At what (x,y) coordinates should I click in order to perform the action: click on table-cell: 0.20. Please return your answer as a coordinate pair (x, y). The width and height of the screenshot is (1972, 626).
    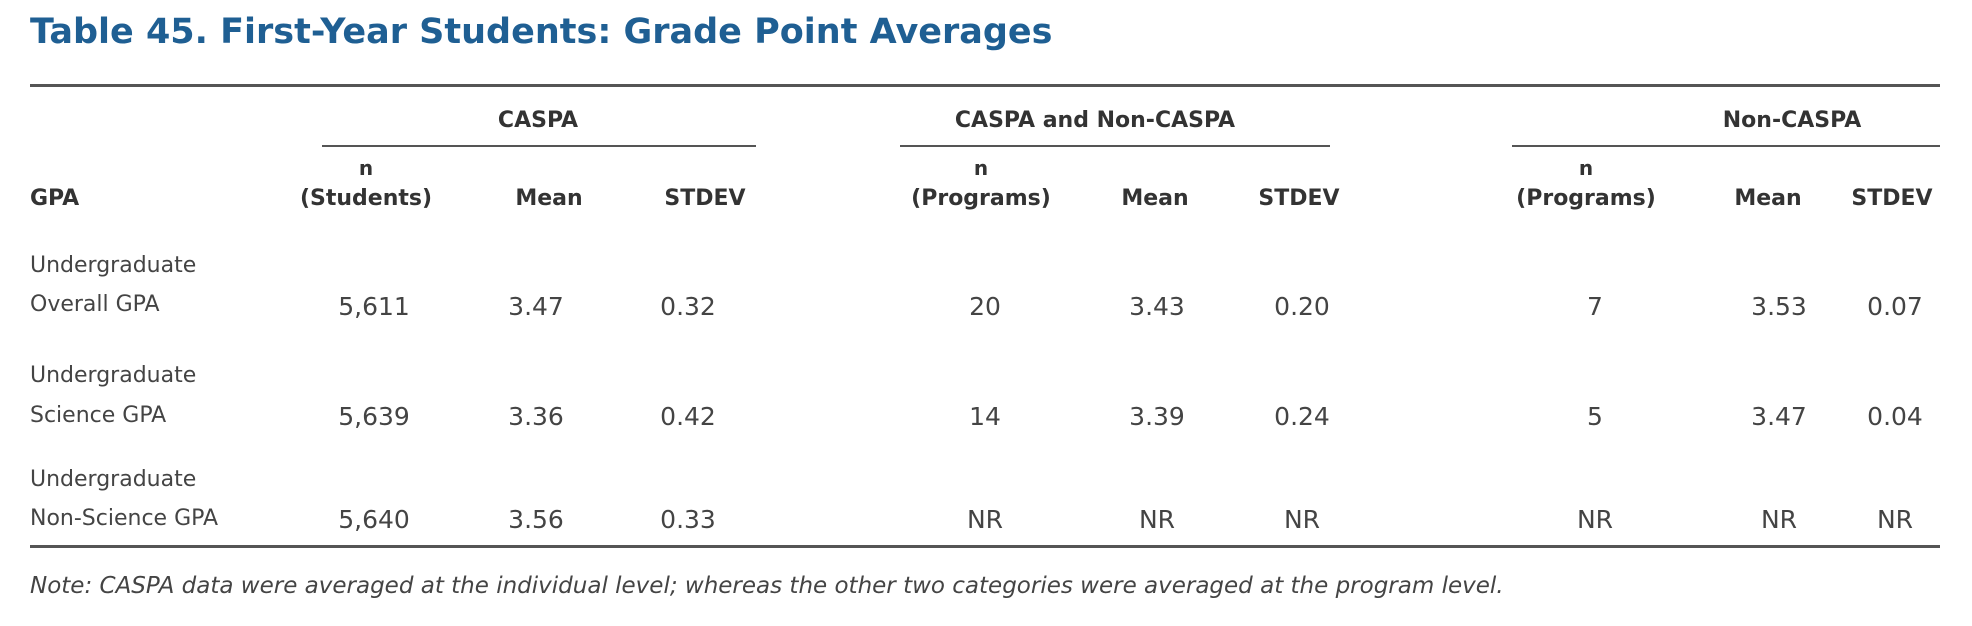
    Looking at the image, I should click on (1302, 306).